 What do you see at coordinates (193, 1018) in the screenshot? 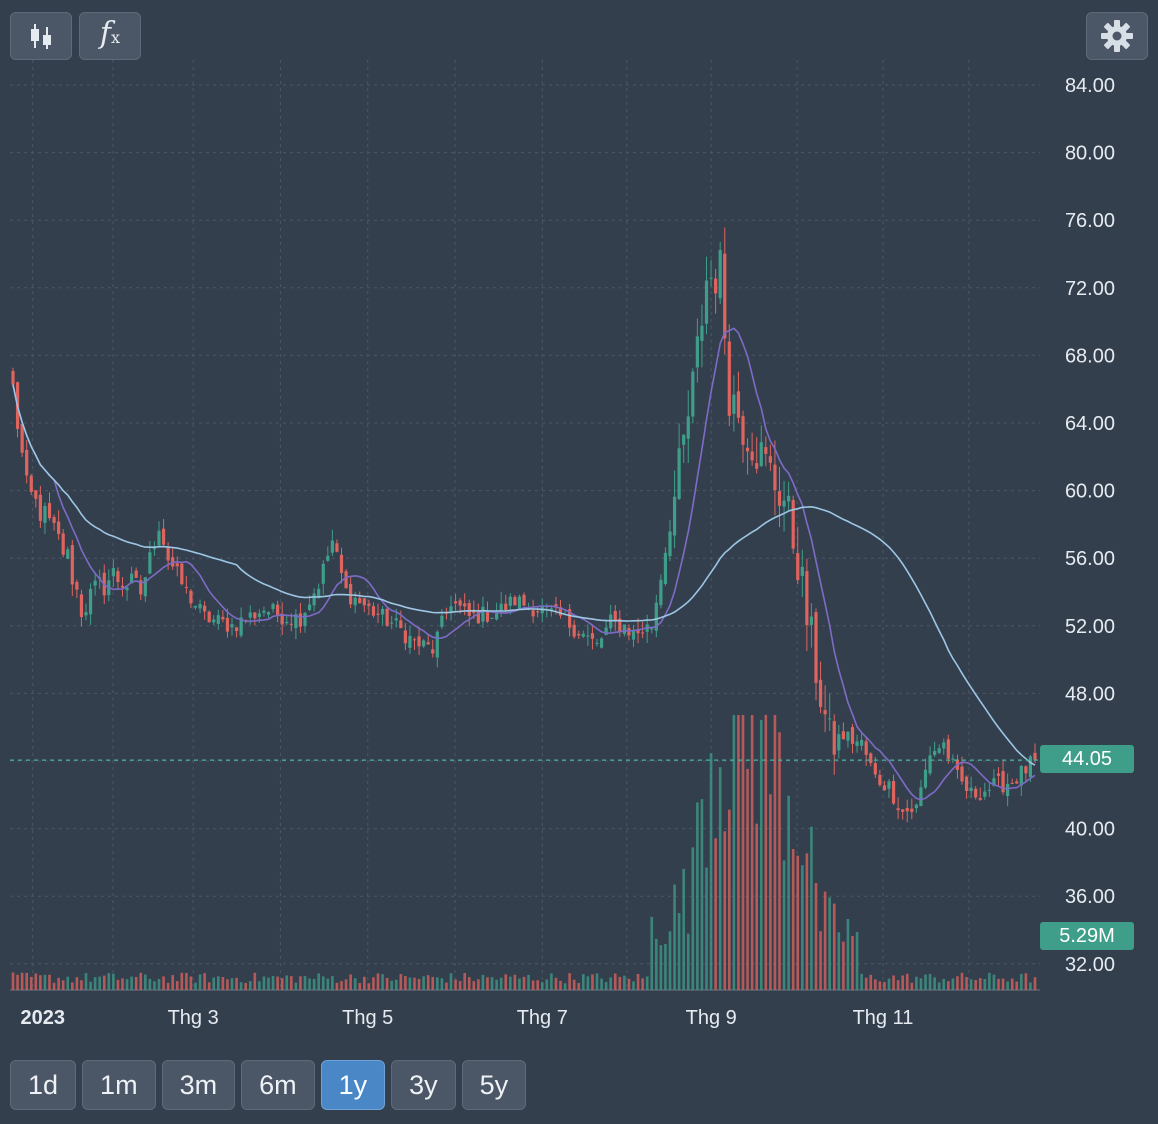
I see `x-tick-label: Thg 3` at bounding box center [193, 1018].